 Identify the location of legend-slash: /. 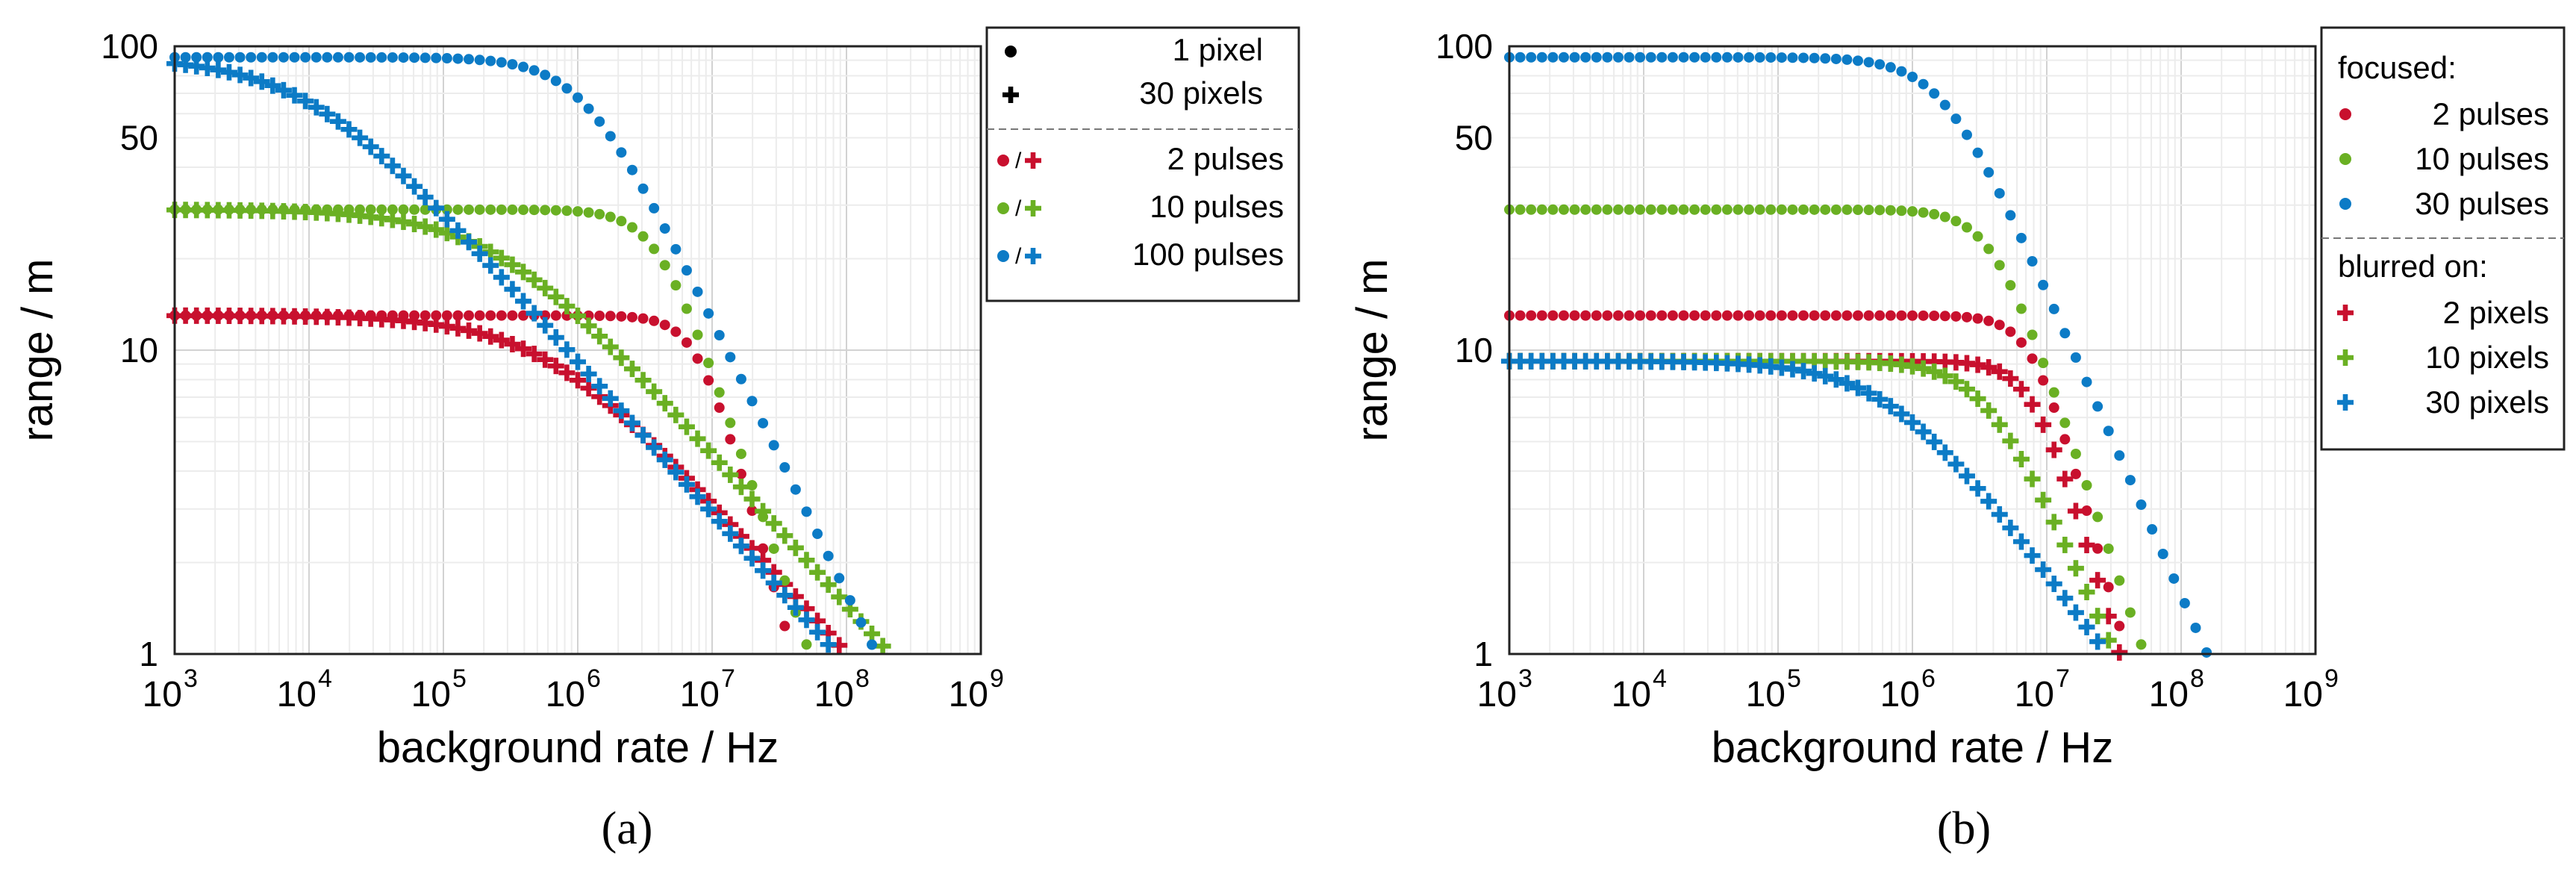
(1018, 208).